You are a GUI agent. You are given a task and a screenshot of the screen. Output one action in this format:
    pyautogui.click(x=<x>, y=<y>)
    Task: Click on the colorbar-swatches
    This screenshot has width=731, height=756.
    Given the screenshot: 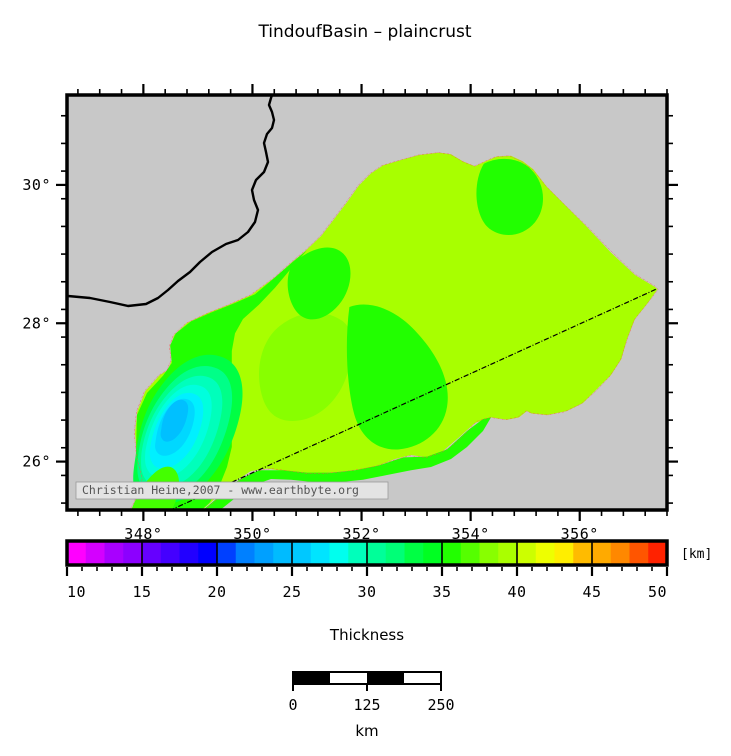 What is the action you would take?
    pyautogui.click(x=367, y=553)
    